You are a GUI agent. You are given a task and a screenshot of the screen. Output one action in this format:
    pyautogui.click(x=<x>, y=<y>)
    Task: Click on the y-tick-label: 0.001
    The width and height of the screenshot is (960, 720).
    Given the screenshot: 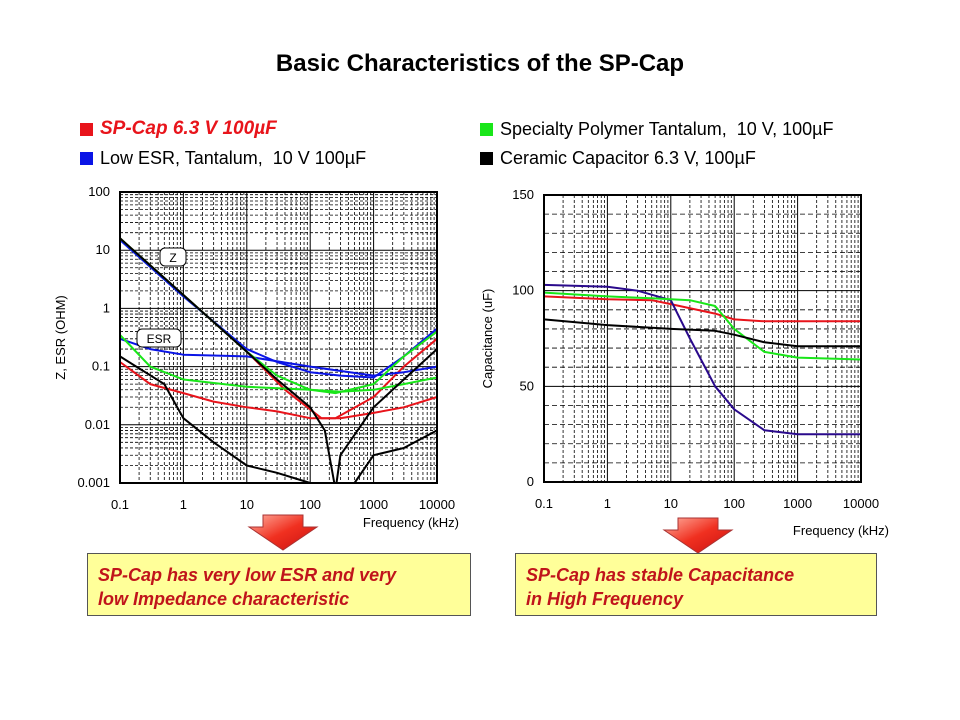 What is the action you would take?
    pyautogui.click(x=93, y=482)
    